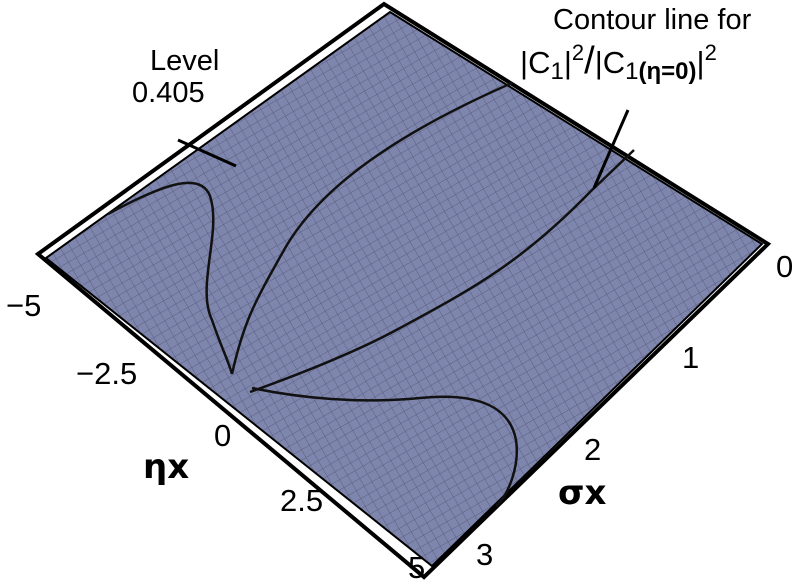 This screenshot has width=802, height=586. I want to click on formula-sub-2: 1, so click(631, 71).